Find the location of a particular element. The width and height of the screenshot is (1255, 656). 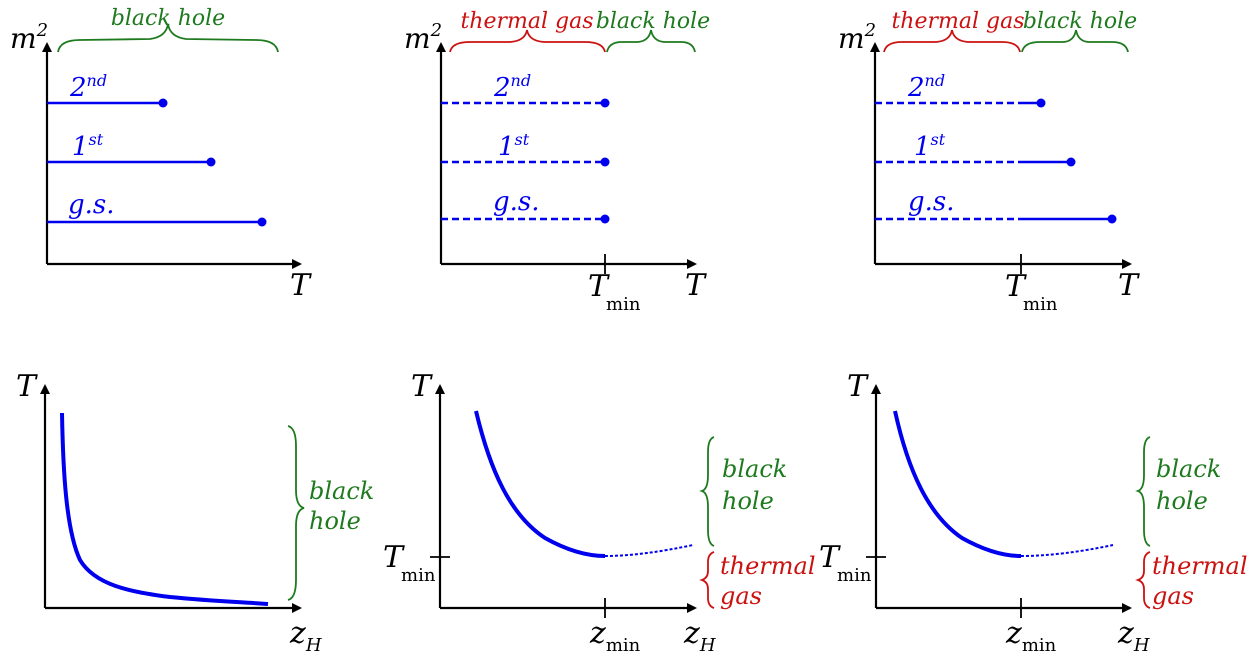

temperature-curve is located at coordinates (164, 509).